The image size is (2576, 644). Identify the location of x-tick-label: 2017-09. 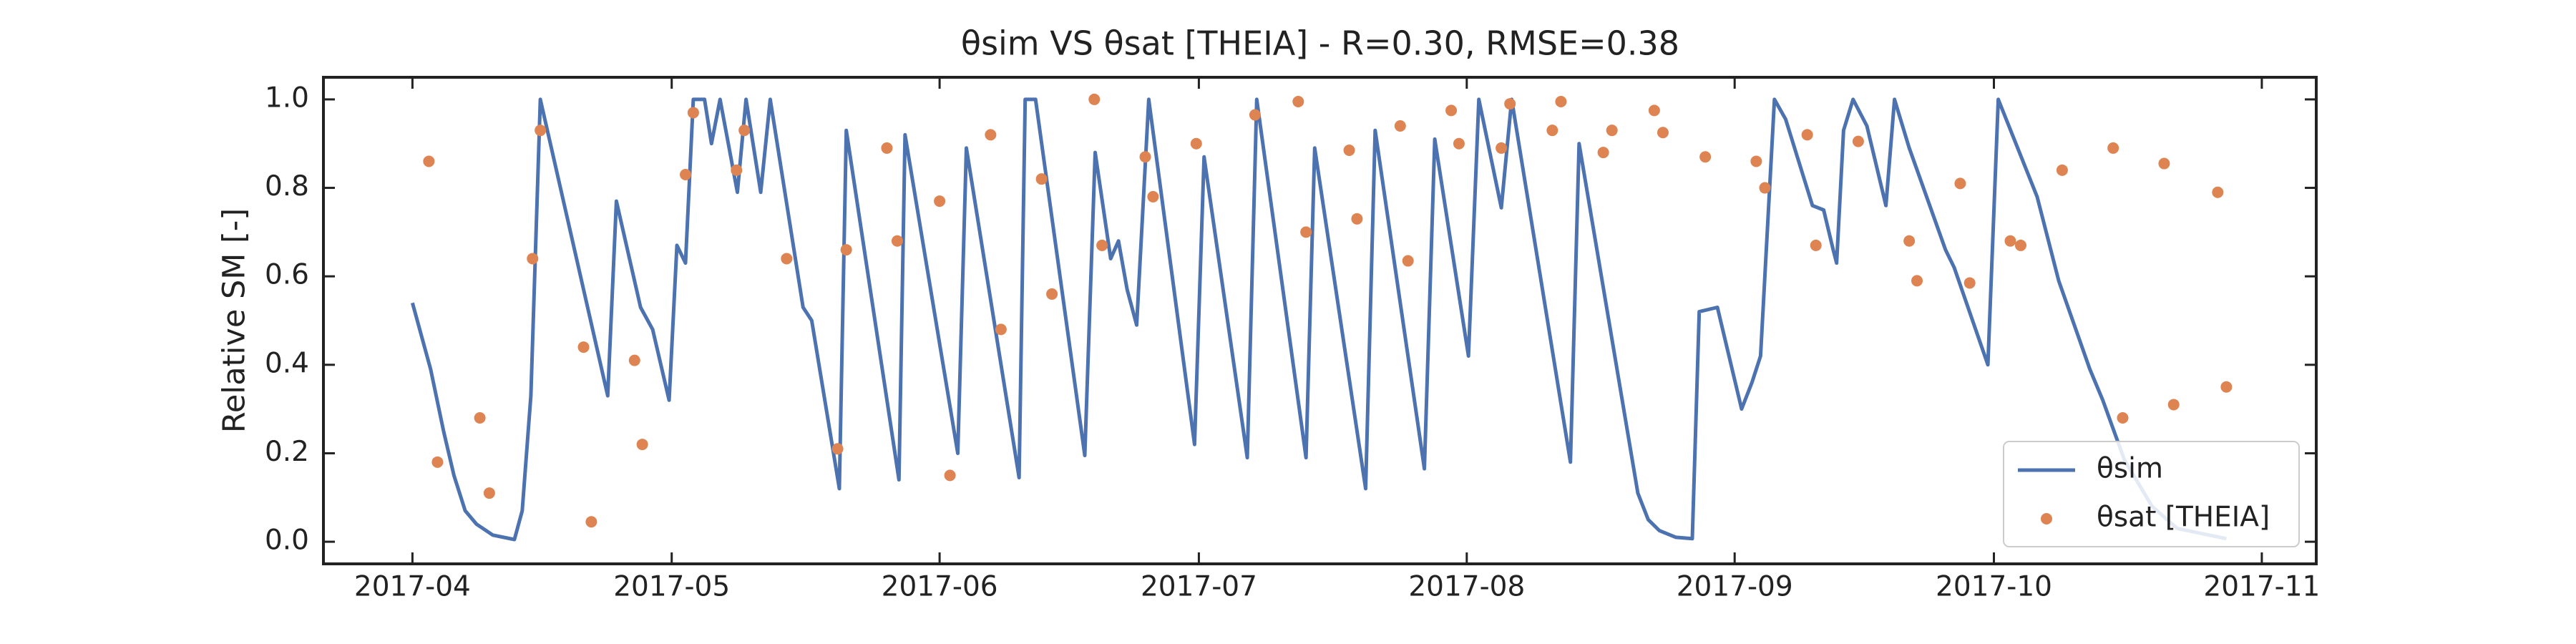
(1735, 587).